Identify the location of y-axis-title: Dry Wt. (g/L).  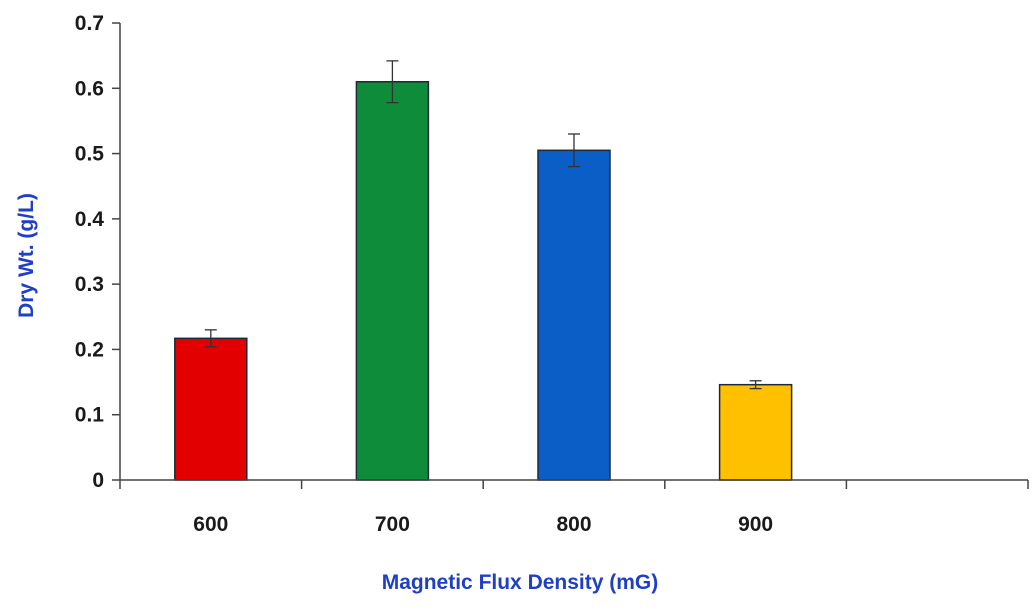
(26, 255).